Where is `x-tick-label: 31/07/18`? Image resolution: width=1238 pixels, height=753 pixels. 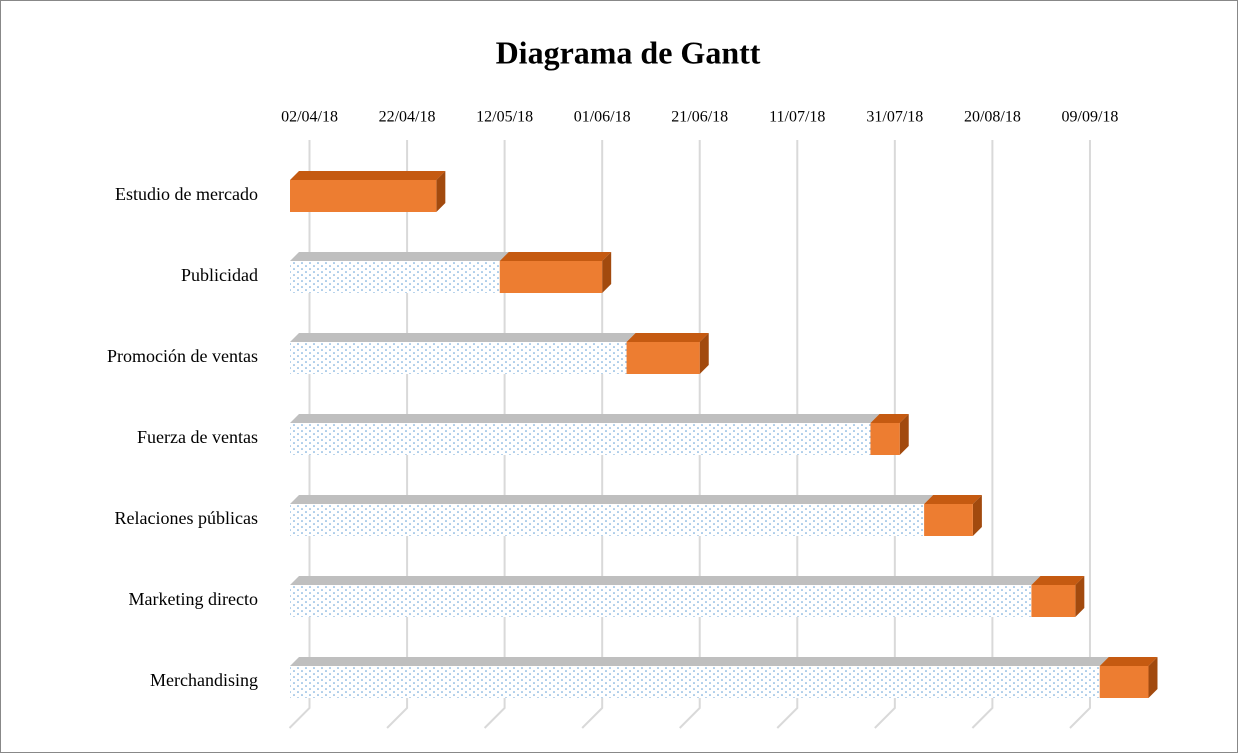
x-tick-label: 31/07/18 is located at coordinates (894, 117).